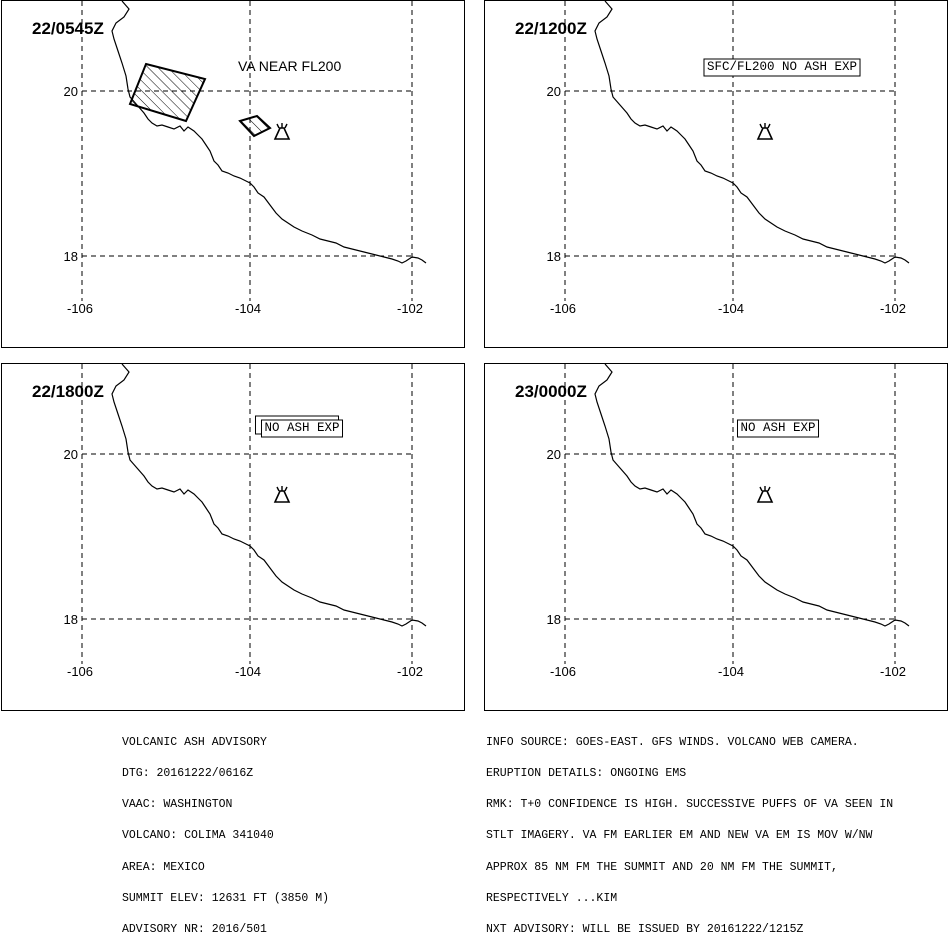 This screenshot has height=946, width=950. I want to click on map-canvas: -106 -104 -102 20 18 SFC/FL200 NO ASH EXP, so click(728, 158).